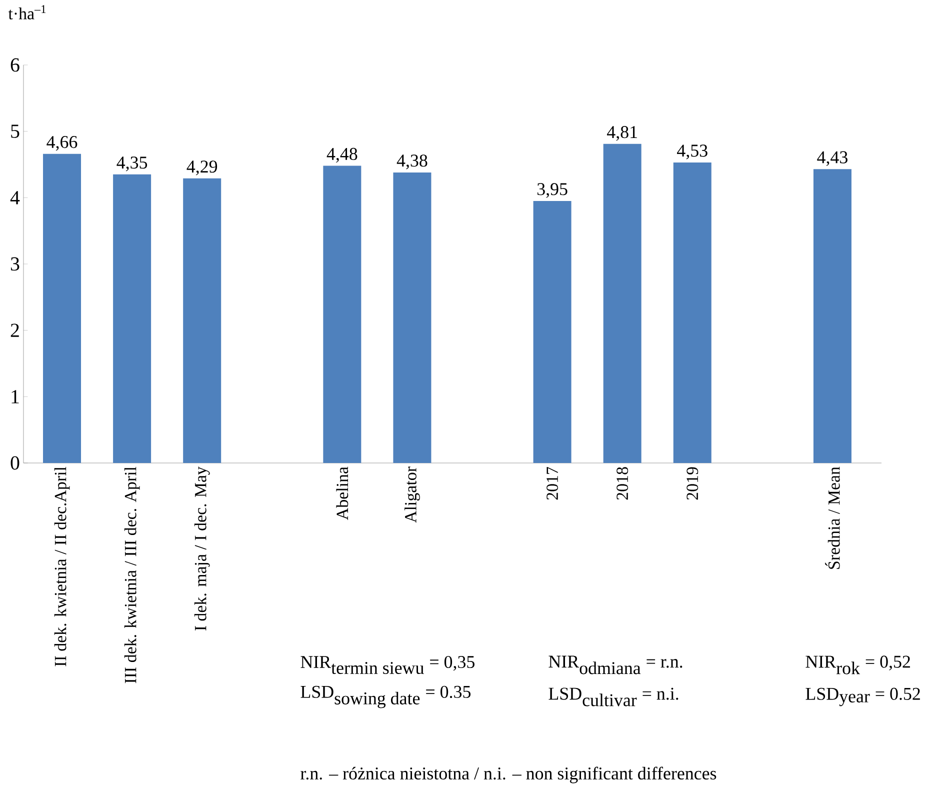 The height and width of the screenshot is (789, 945). Describe the element at coordinates (62, 566) in the screenshot. I see `x-tick-label: II dek. kwietnia / II dec.April` at that location.